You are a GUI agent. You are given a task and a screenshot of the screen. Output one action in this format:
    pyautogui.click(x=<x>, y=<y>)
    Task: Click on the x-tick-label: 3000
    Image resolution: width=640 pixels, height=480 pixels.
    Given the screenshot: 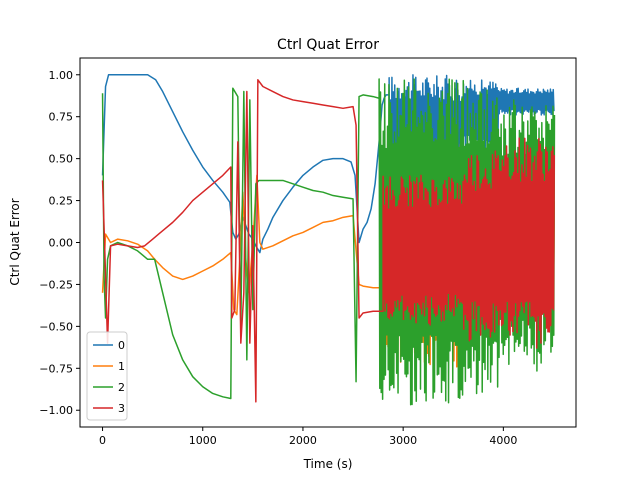 What is the action you would take?
    pyautogui.click(x=403, y=440)
    